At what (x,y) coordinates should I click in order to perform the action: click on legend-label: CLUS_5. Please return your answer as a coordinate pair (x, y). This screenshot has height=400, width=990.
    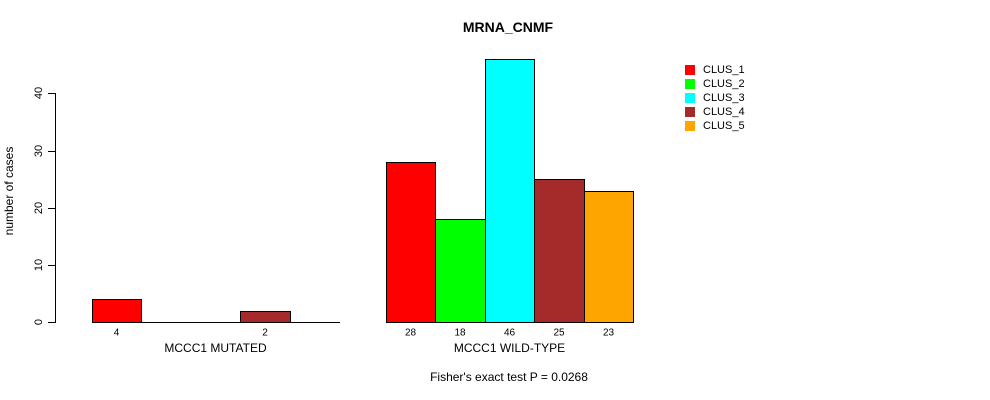
    Looking at the image, I should click on (724, 126).